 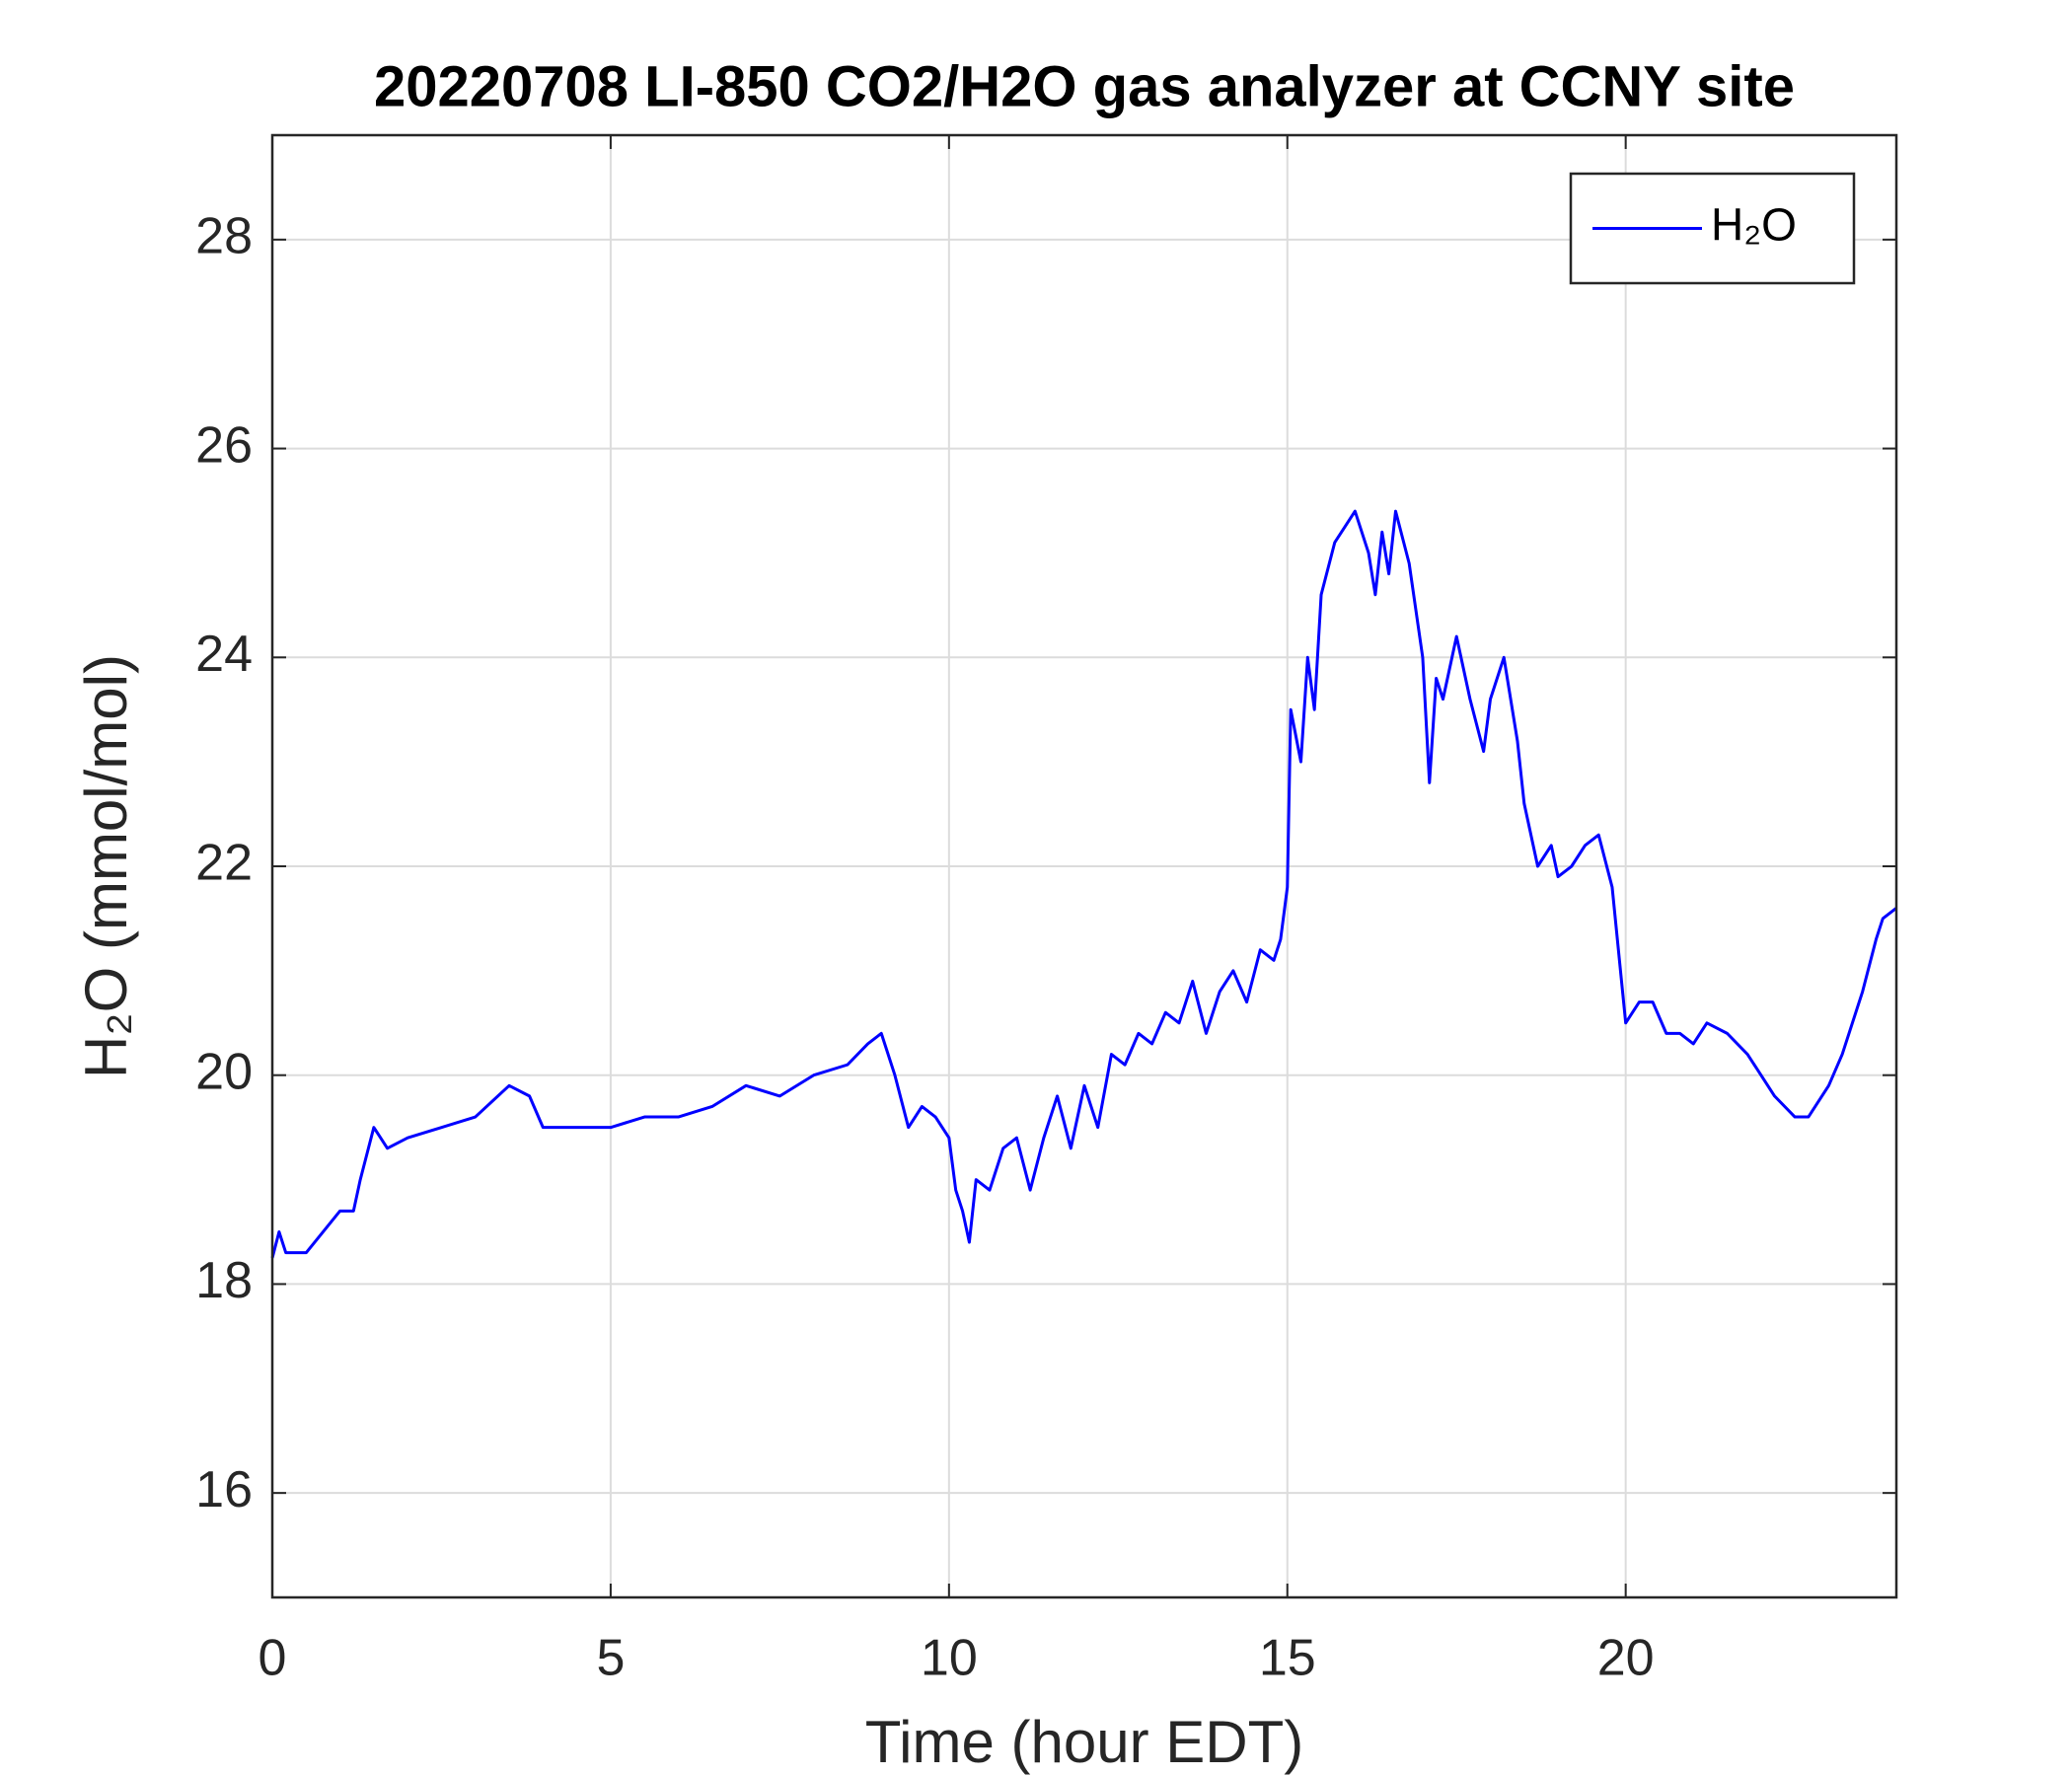 What do you see at coordinates (224, 1490) in the screenshot?
I see `y-tick-label: 16` at bounding box center [224, 1490].